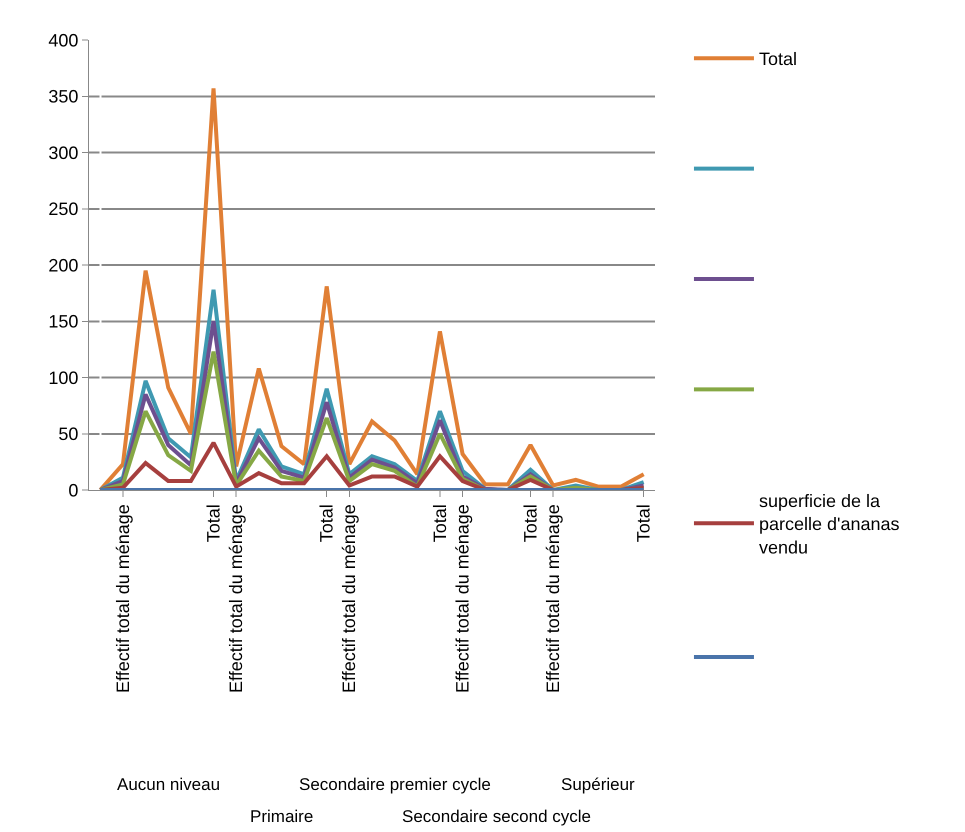 This screenshot has width=965, height=832. What do you see at coordinates (395, 784) in the screenshot?
I see `text: Secondaire premier cycle` at bounding box center [395, 784].